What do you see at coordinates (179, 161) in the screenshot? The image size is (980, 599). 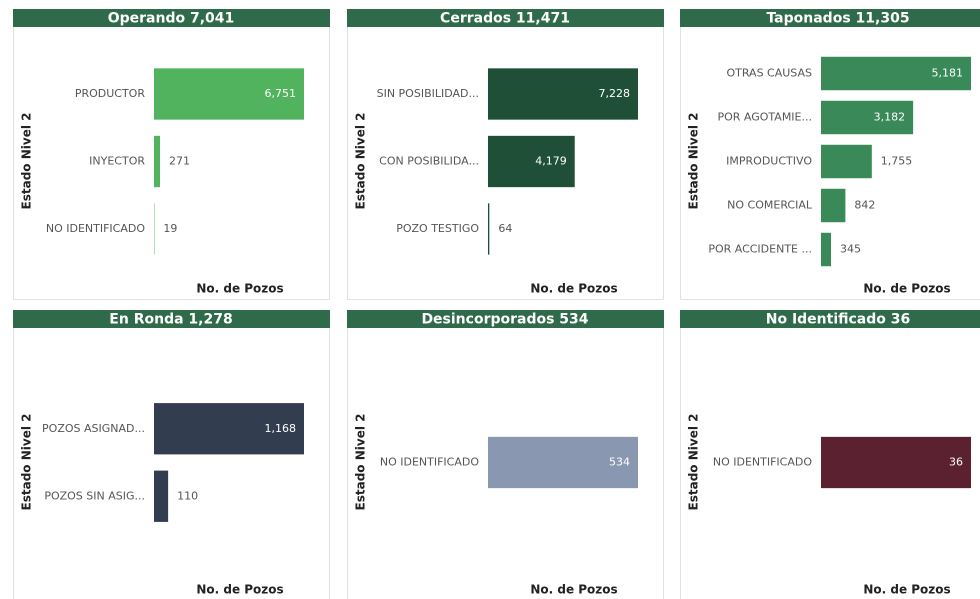 I see `value-label: 271` at bounding box center [179, 161].